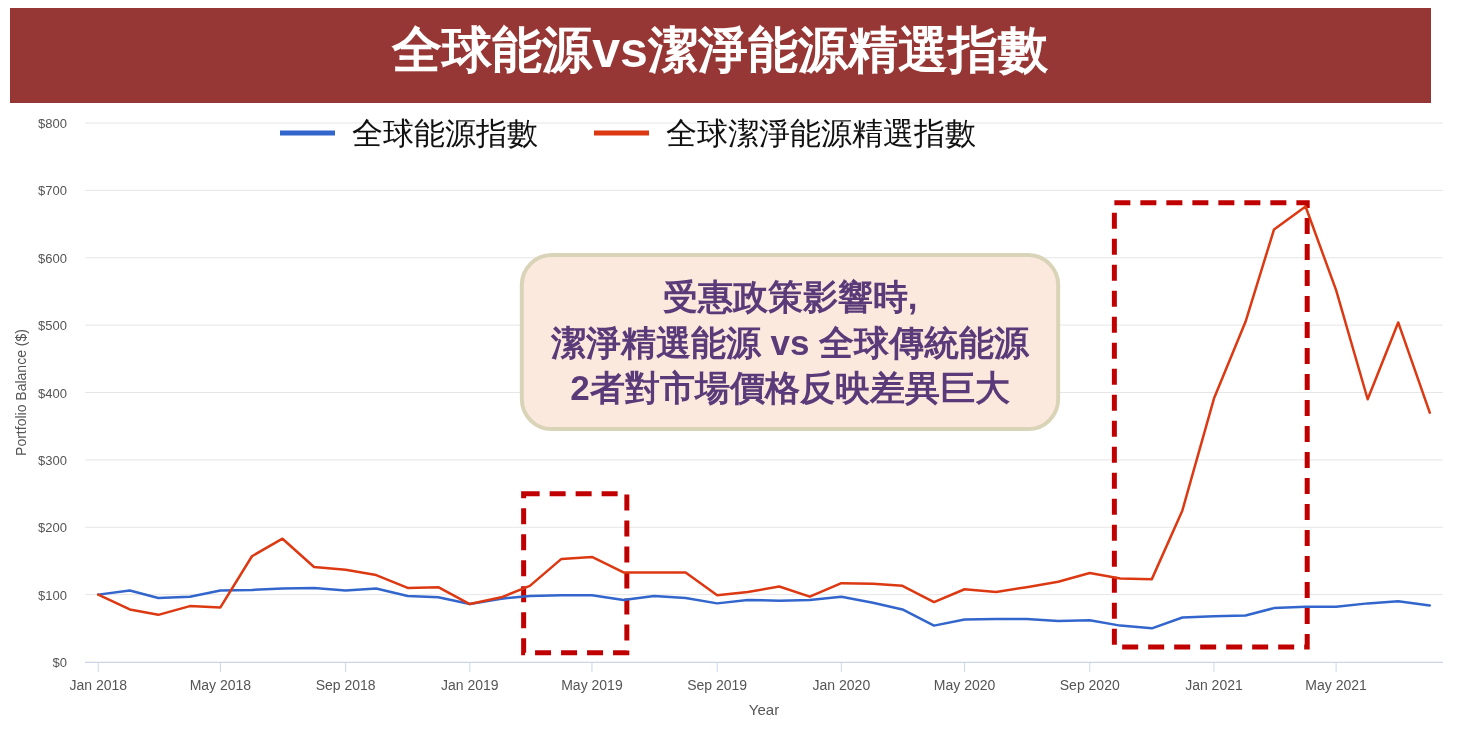  Describe the element at coordinates (52, 528) in the screenshot. I see `y-tick-label: $200` at that location.